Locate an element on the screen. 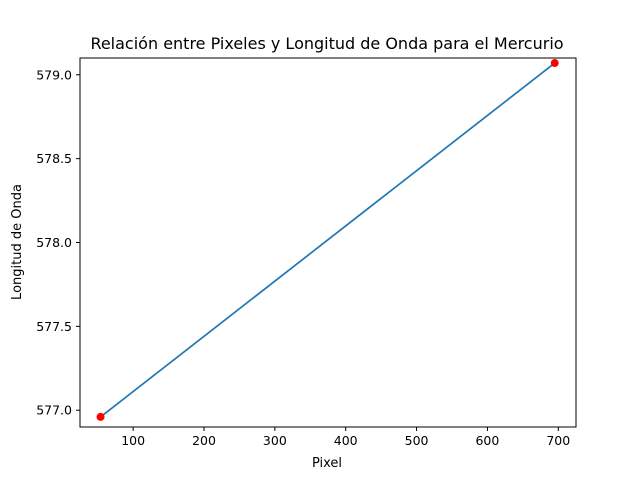 Image resolution: width=640 pixels, height=480 pixels. y-tick-label: 578.5 is located at coordinates (54, 158).